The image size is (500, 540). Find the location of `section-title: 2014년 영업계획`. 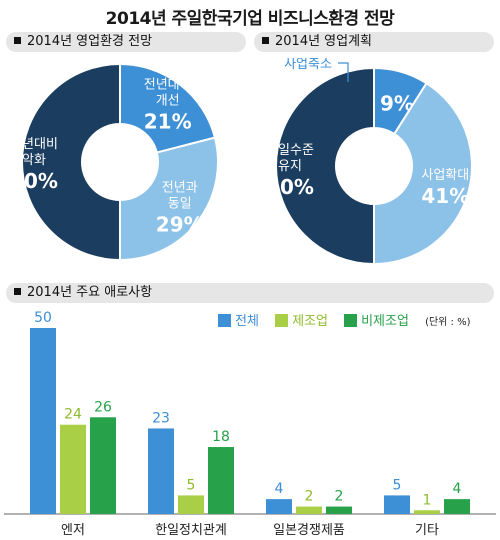

section-title: 2014년 영업계획 is located at coordinates (324, 41).